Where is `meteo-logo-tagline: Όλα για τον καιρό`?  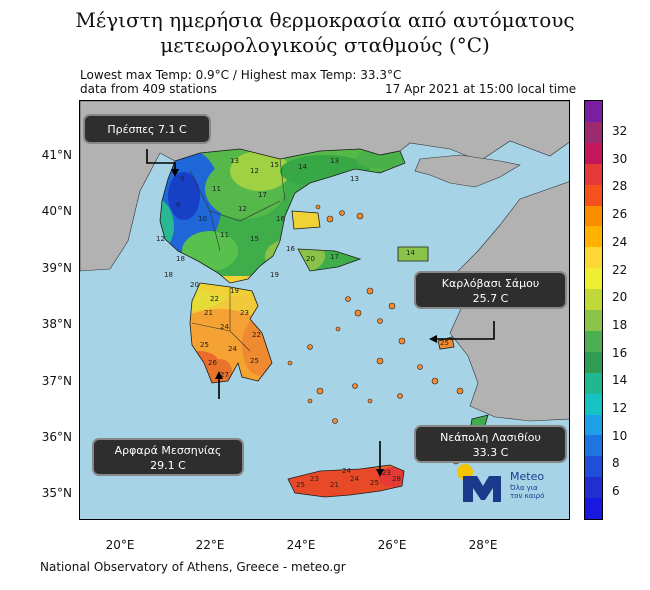
meteo-logo-tagline: Όλα για τον καιρό is located at coordinates (527, 492).